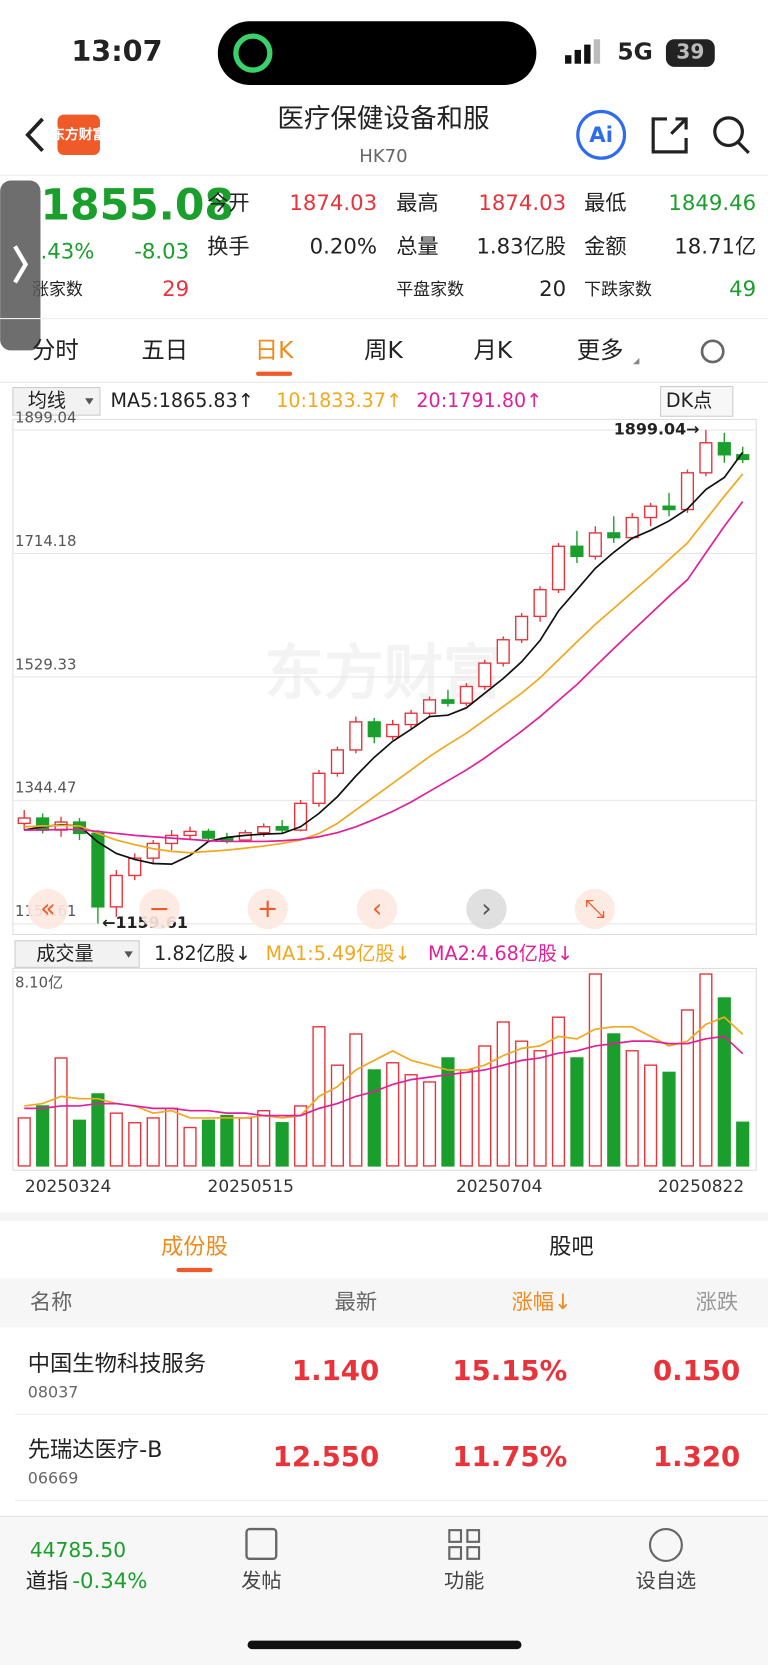 Image resolution: width=768 pixels, height=1665 pixels. I want to click on period-tab: 月K, so click(492, 350).